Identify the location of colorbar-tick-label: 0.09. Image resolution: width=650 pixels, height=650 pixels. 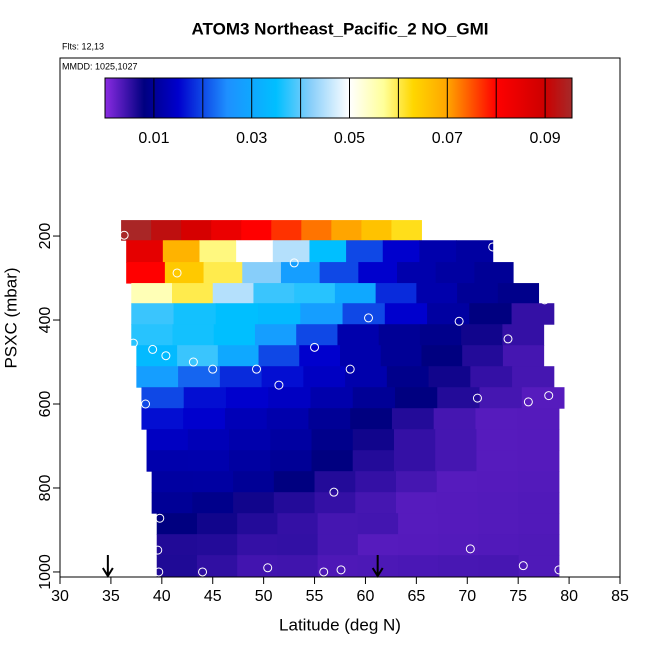
(545, 138).